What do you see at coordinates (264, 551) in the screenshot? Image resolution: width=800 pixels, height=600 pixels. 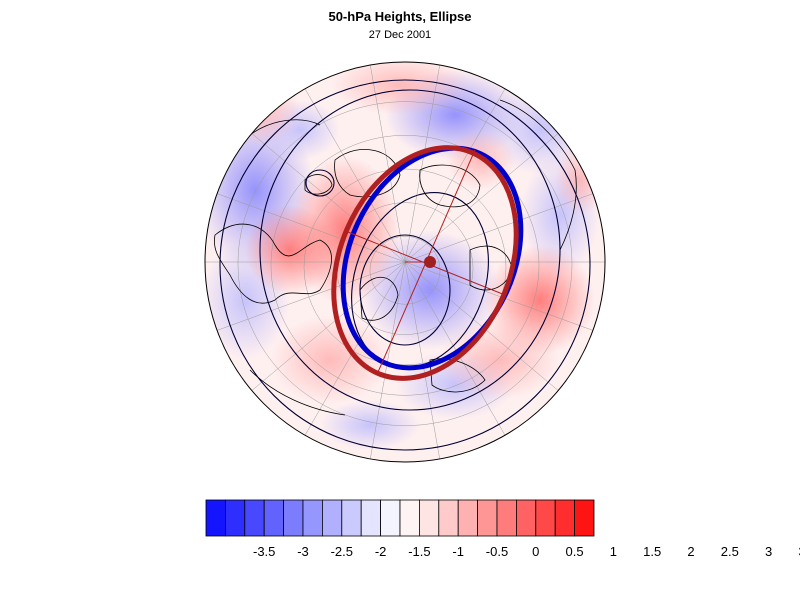 I see `colorbar-tick-label: -3.5` at bounding box center [264, 551].